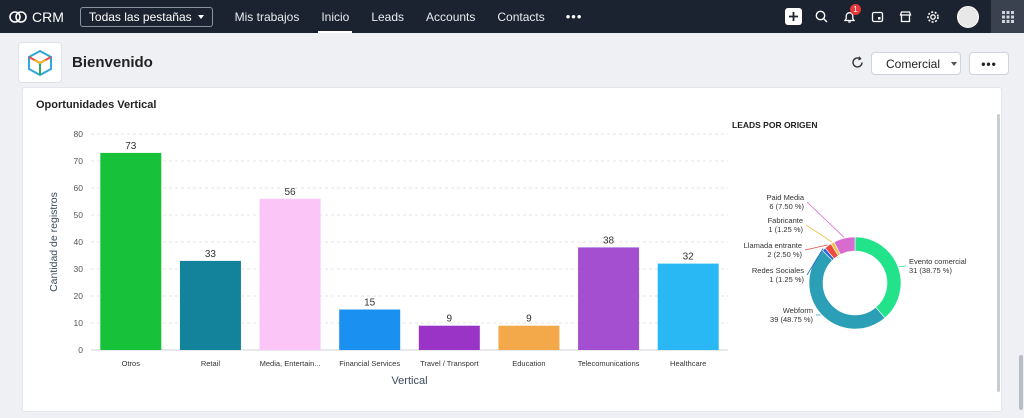  Describe the element at coordinates (80, 350) in the screenshot. I see `y-tick-label: 0` at that location.